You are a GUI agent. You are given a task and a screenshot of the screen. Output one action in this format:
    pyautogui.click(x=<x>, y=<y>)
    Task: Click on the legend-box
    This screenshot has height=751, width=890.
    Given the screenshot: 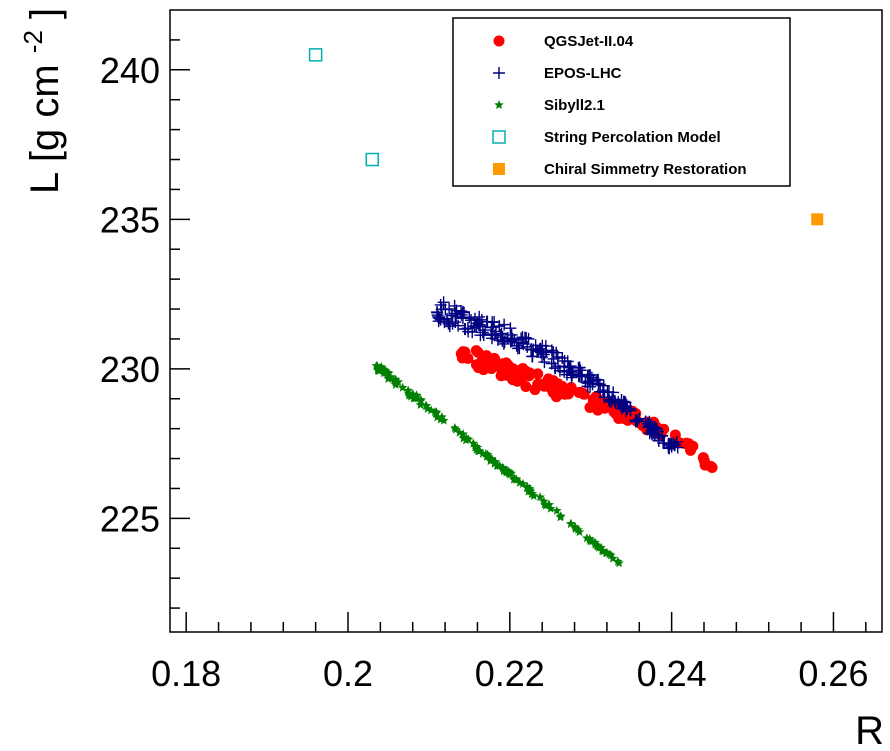 What is the action you would take?
    pyautogui.click(x=621, y=102)
    